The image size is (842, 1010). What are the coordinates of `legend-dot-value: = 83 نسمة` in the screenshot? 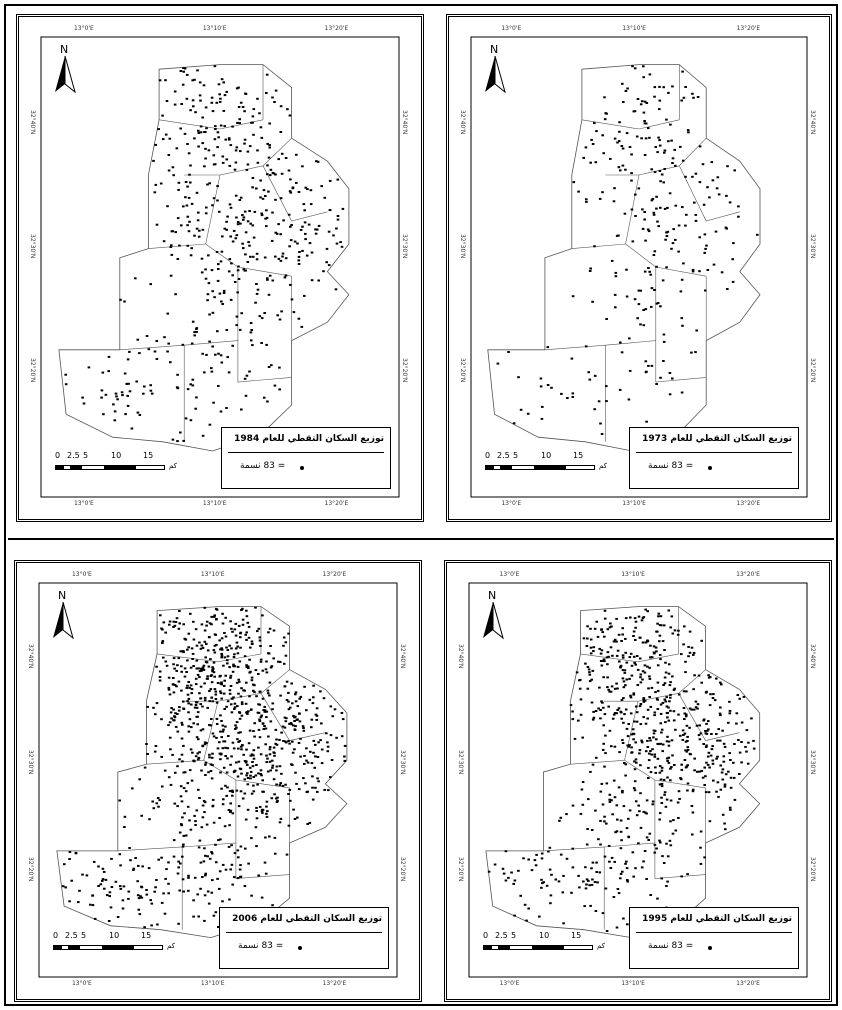 It's located at (671, 466).